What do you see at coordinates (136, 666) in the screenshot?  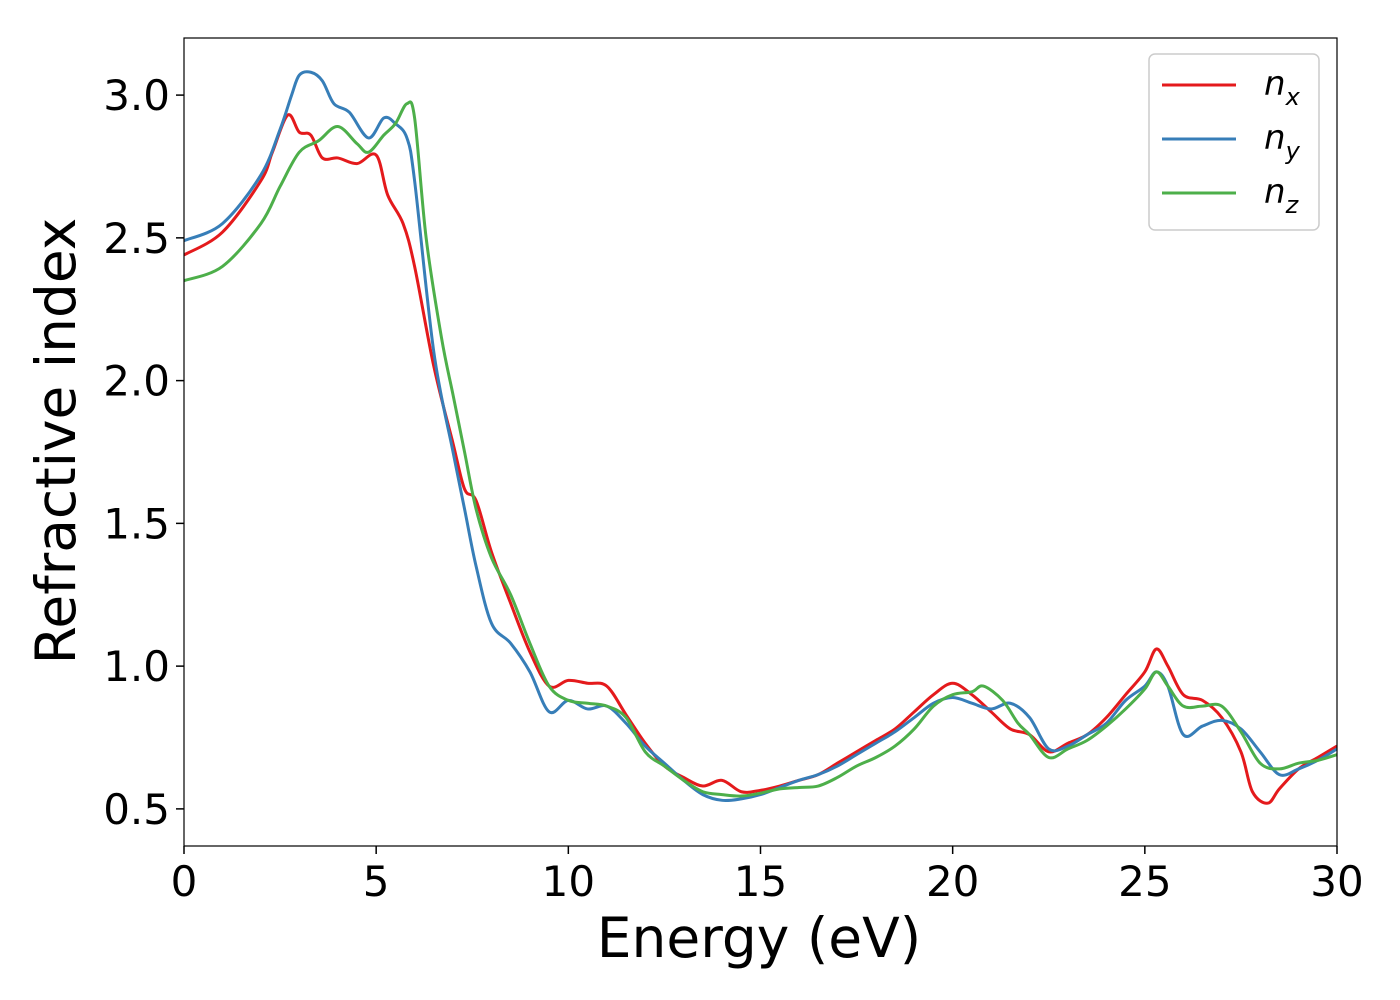 I see `y-tick-label: 1.0` at bounding box center [136, 666].